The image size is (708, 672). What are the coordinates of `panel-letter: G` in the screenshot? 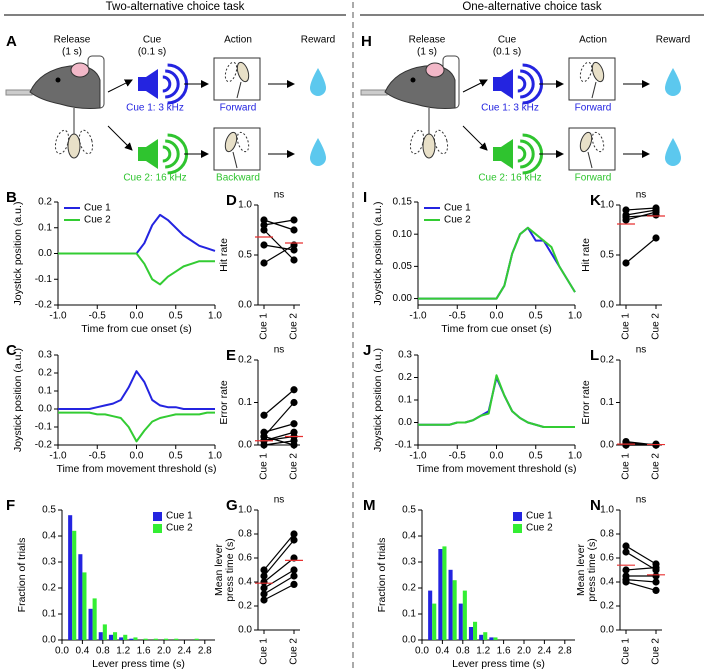 It's located at (232, 505).